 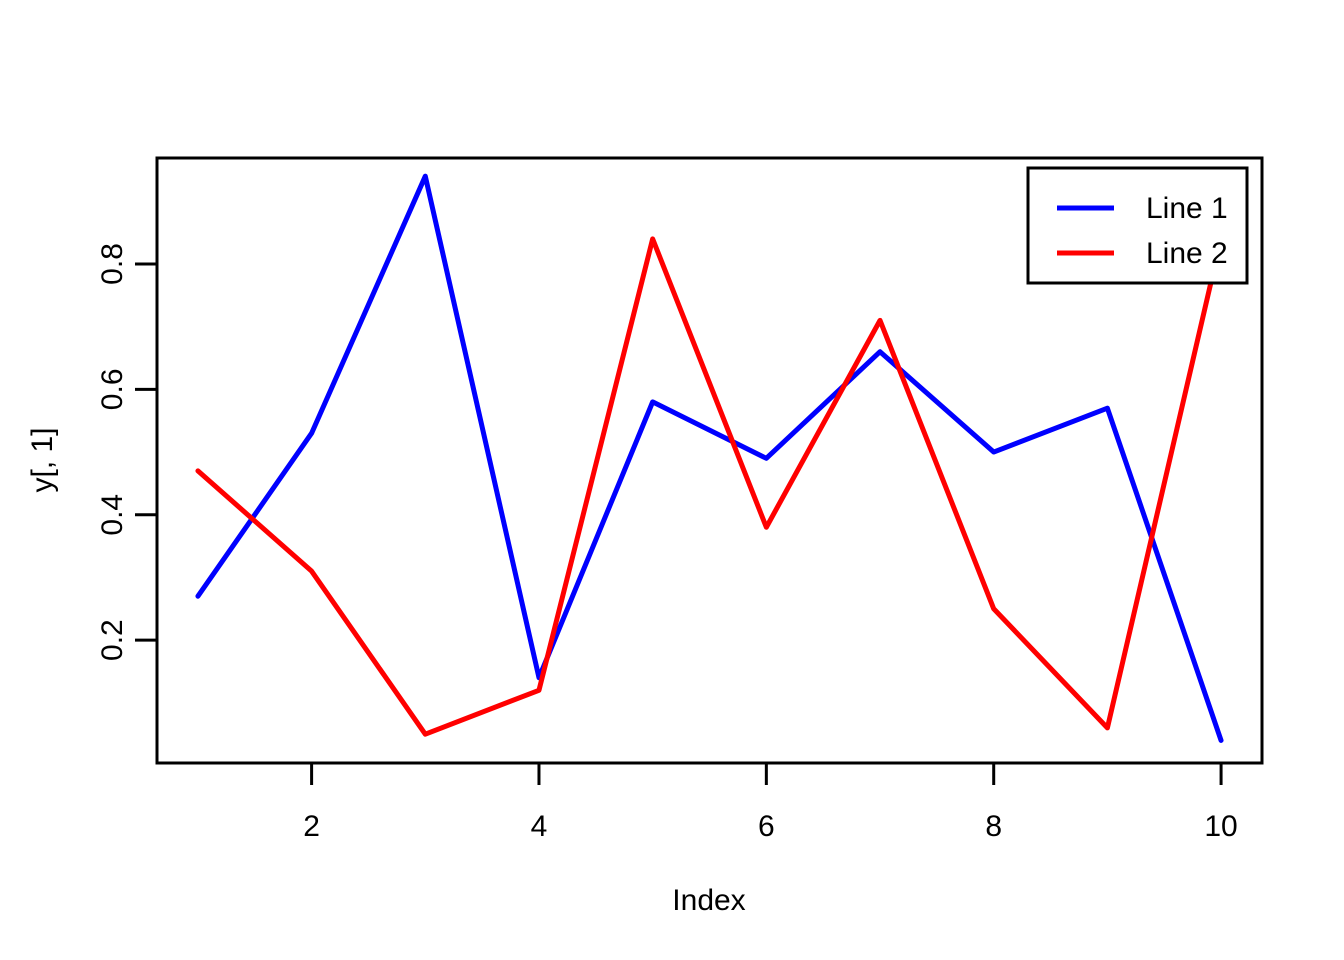 I want to click on y-axis-tick-label: 0.8, so click(x=112, y=264).